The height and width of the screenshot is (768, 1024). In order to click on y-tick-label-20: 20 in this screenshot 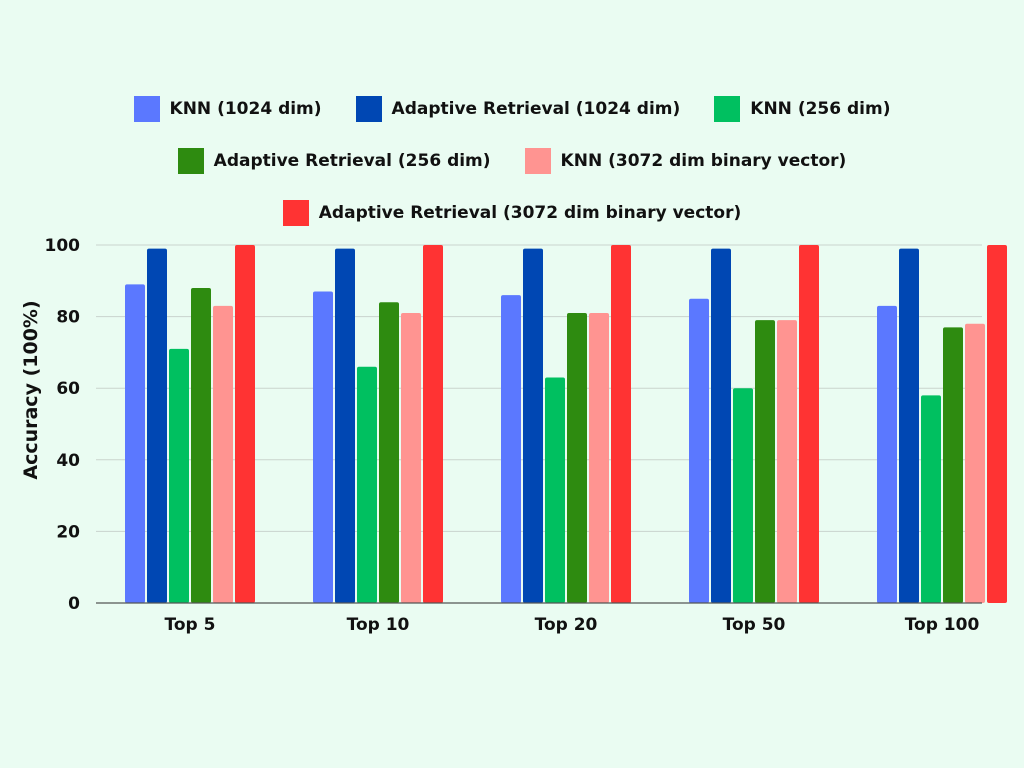, I will do `click(68, 532)`.